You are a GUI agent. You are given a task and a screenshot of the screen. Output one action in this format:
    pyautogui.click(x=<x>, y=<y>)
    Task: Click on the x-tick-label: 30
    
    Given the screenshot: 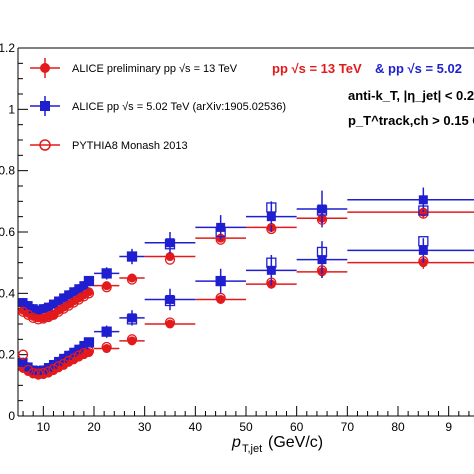 What is the action you would take?
    pyautogui.click(x=145, y=427)
    